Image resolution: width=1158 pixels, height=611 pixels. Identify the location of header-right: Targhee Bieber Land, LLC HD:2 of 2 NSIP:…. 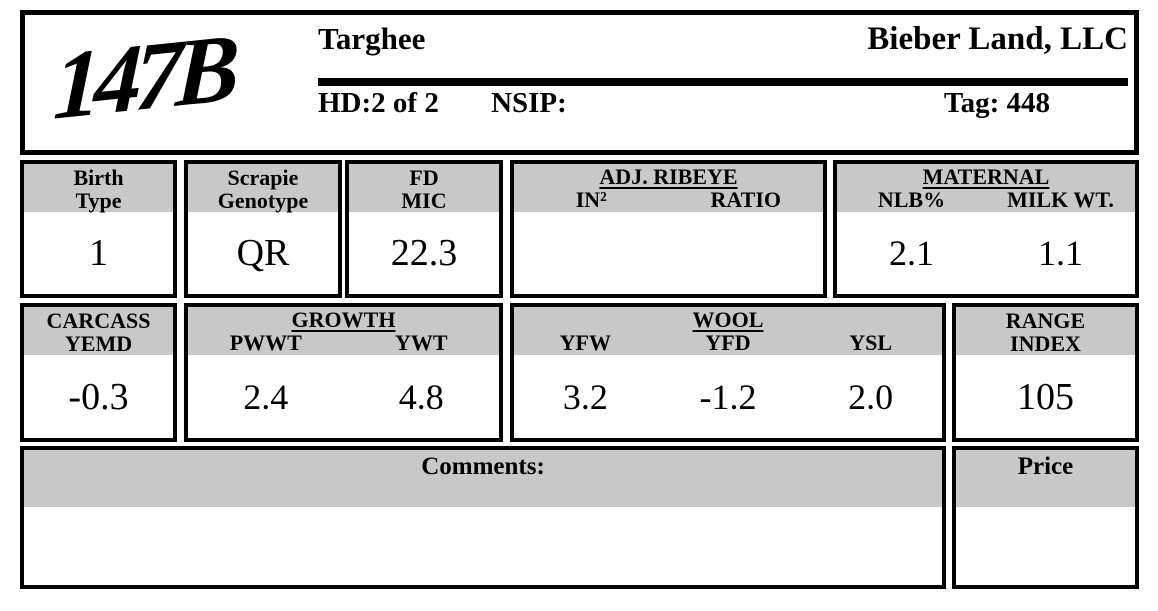
(723, 70).